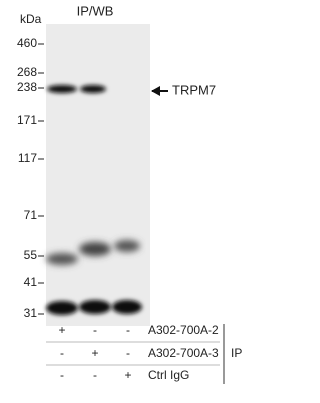 The height and width of the screenshot is (403, 320). I want to click on marker-label: 268, so click(27, 72).